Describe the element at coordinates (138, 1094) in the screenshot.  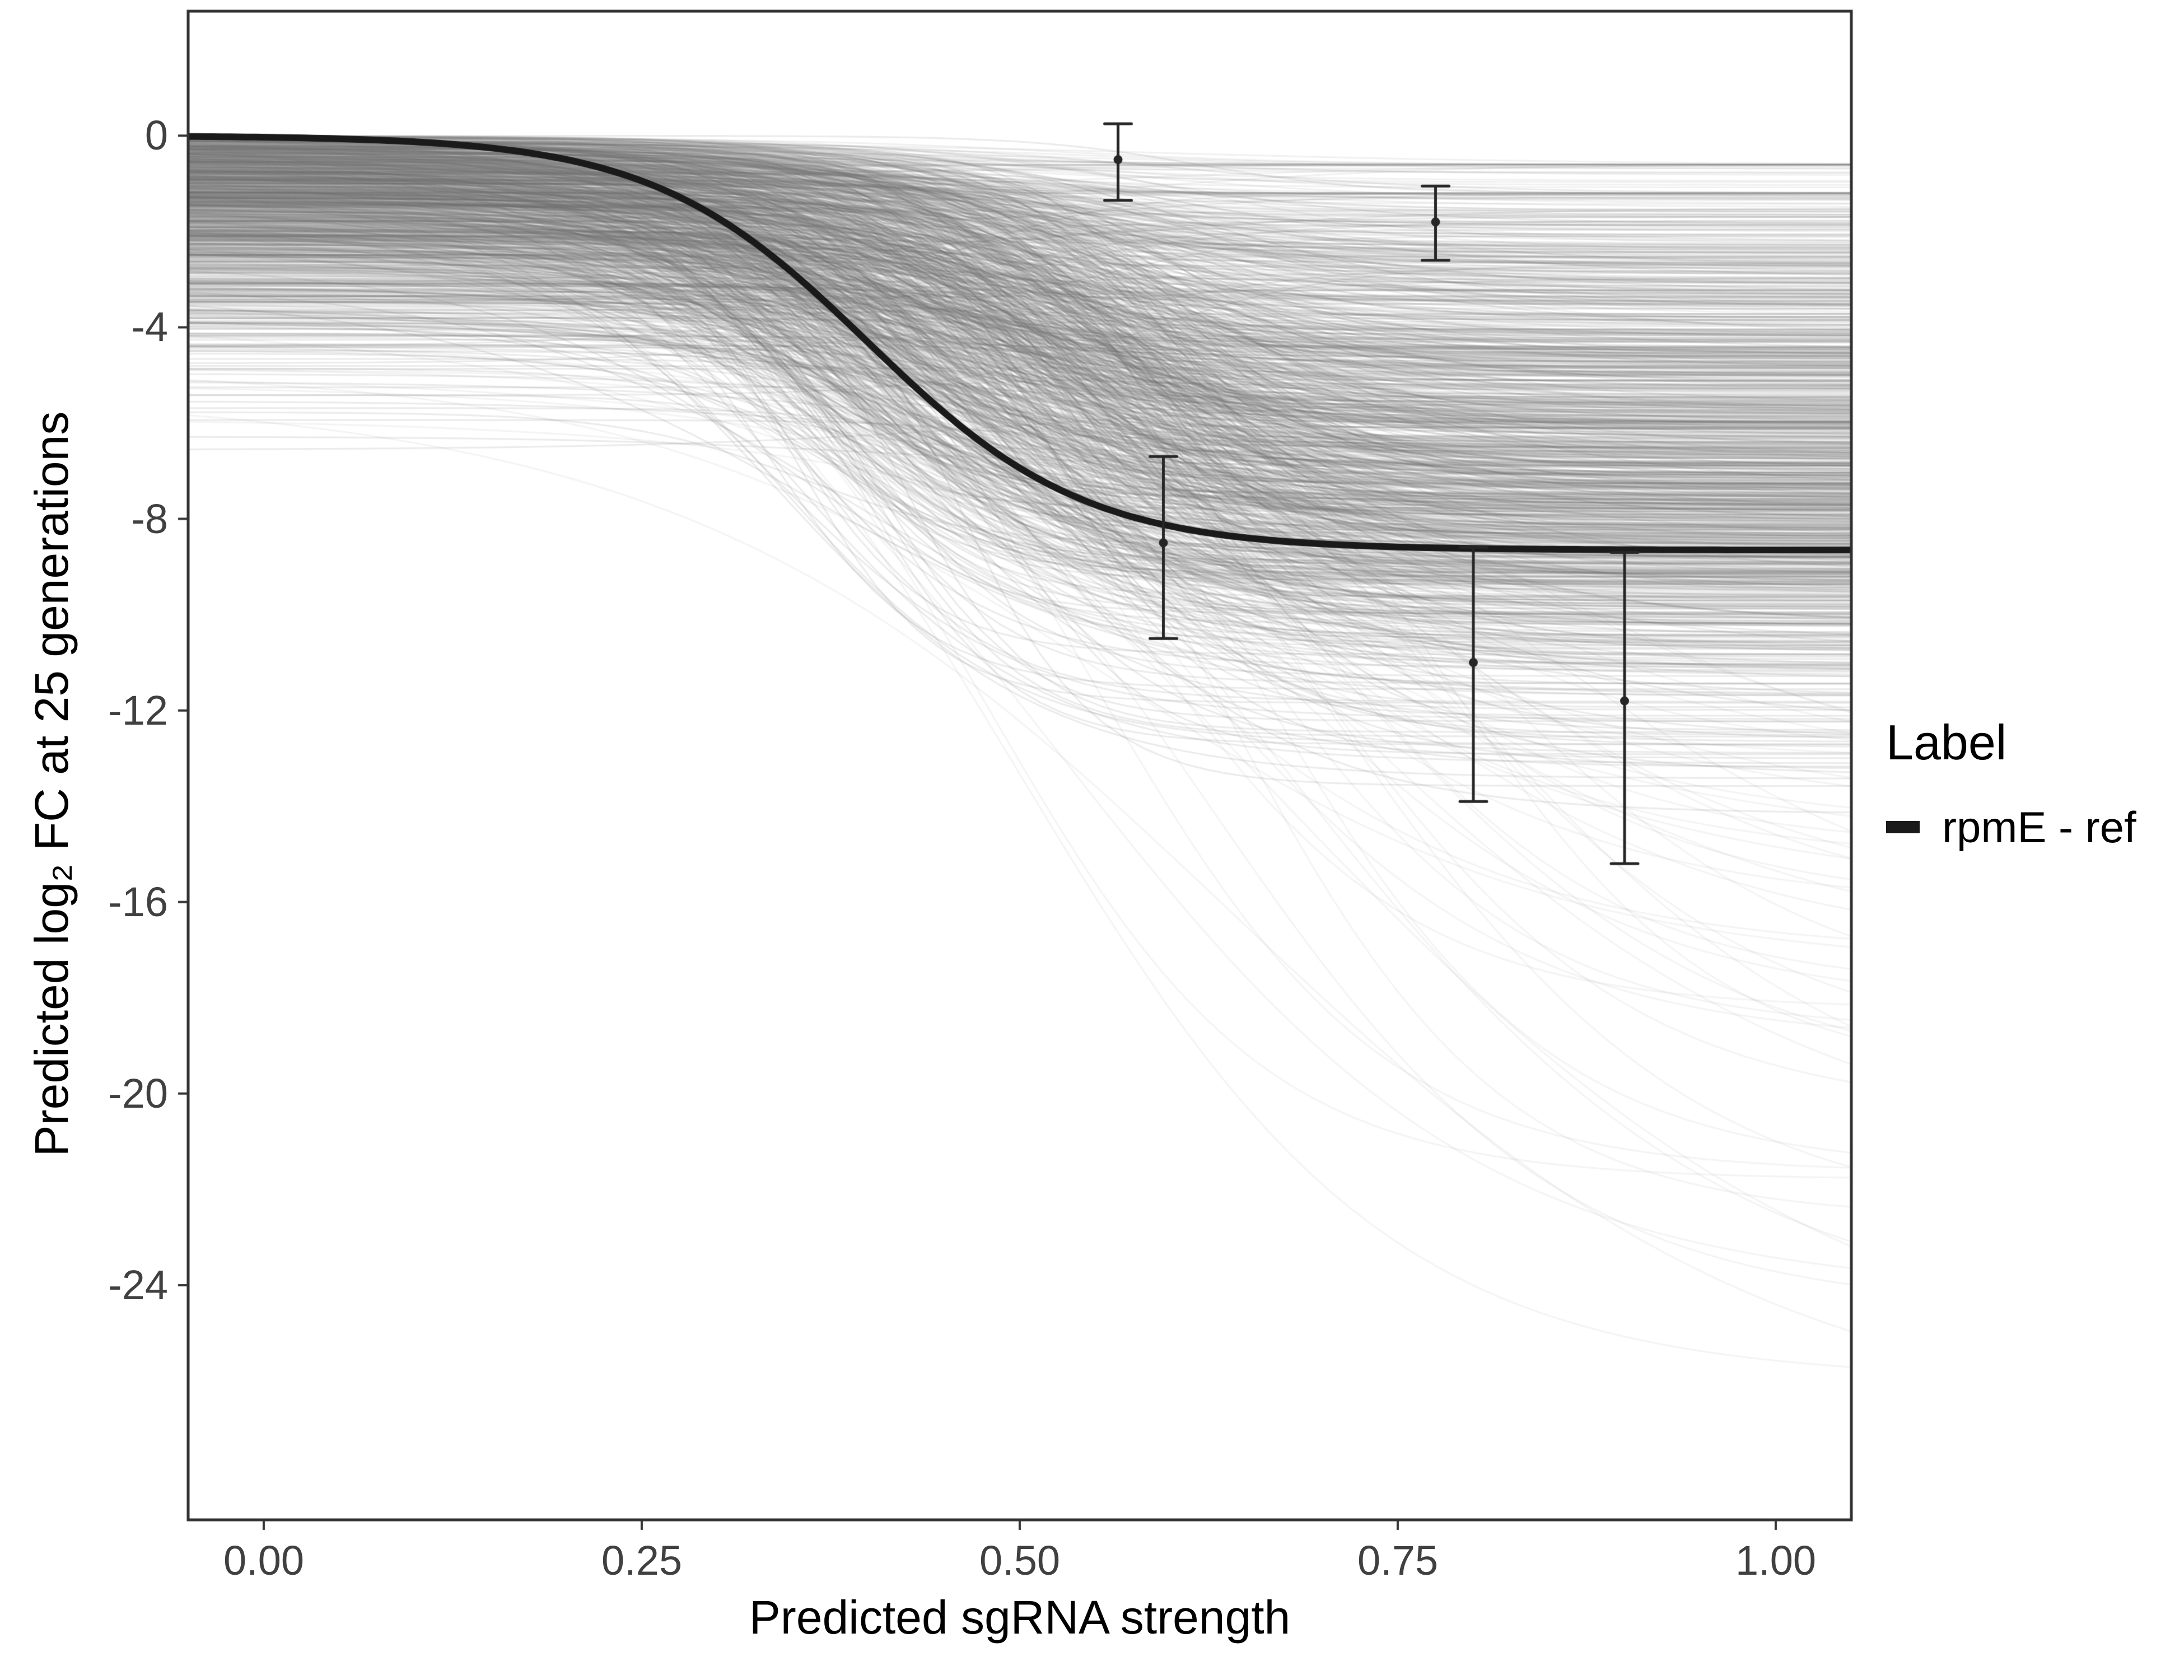
I see `y-tick-label: -20` at that location.